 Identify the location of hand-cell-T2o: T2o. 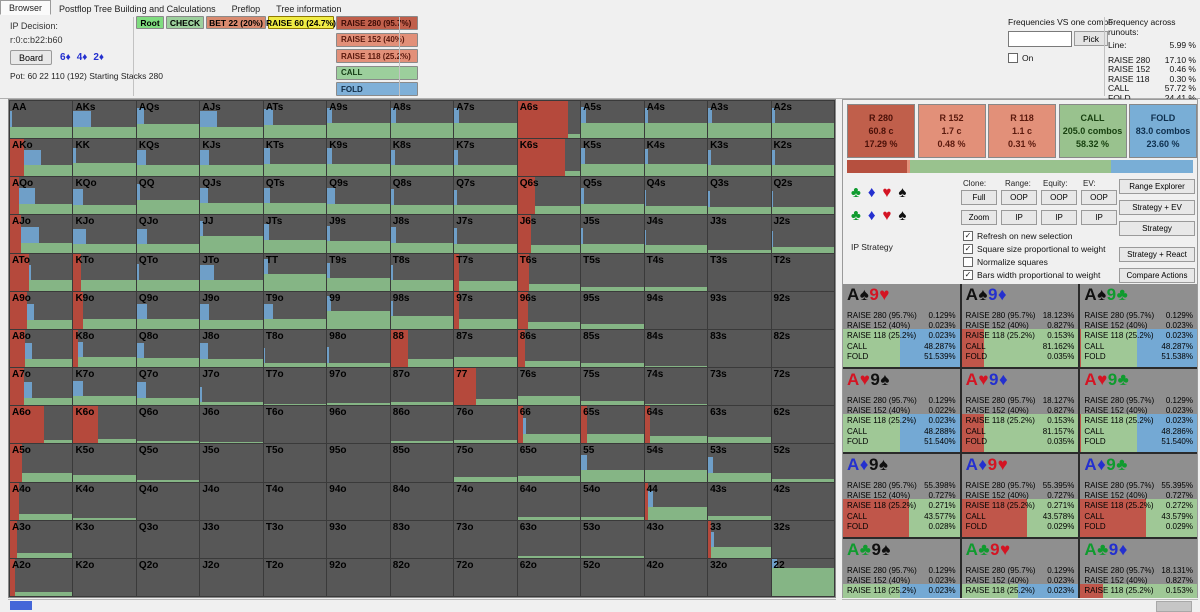
(295, 577).